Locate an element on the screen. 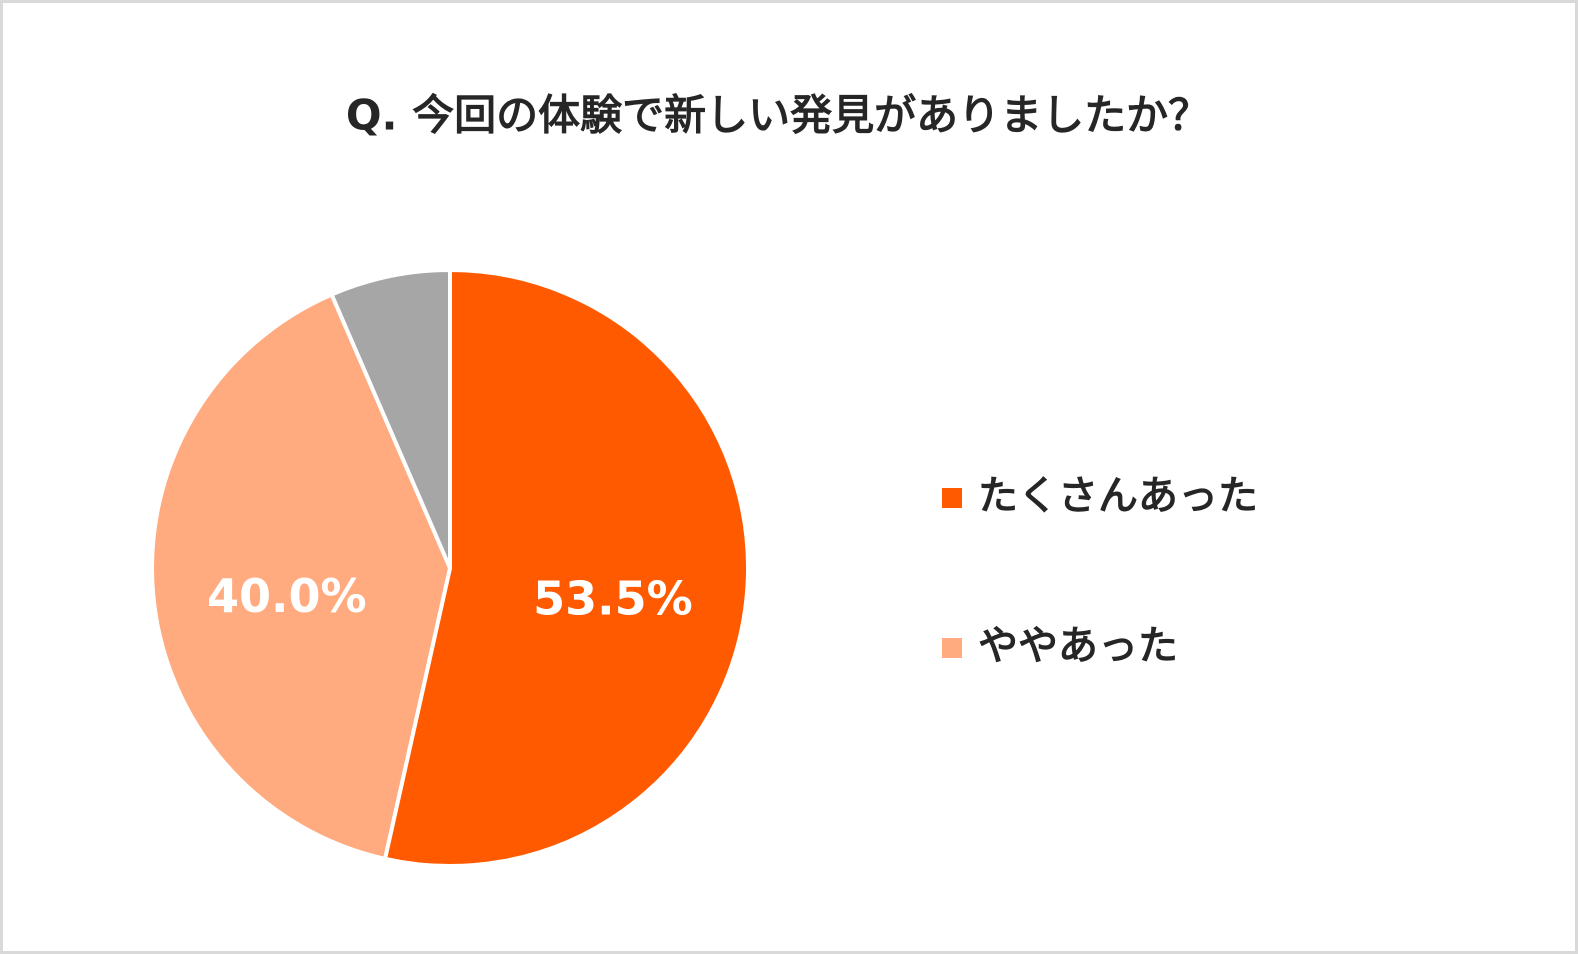 The height and width of the screenshot is (954, 1578). legend-label: たくさんあった is located at coordinates (1118, 496).